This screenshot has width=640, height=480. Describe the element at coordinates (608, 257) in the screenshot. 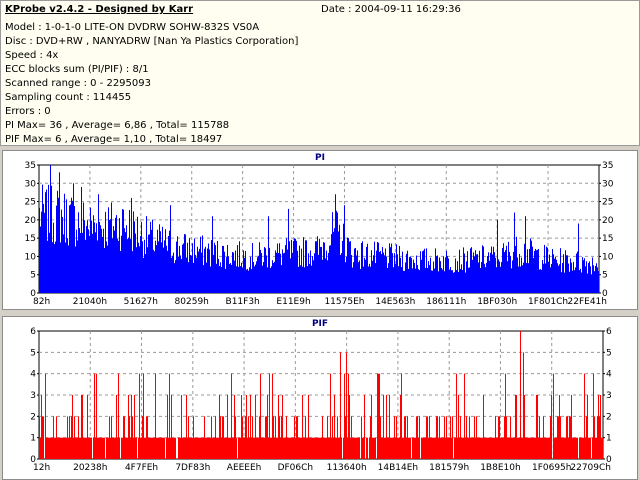

I see `y-tick-label-right: 10` at that location.